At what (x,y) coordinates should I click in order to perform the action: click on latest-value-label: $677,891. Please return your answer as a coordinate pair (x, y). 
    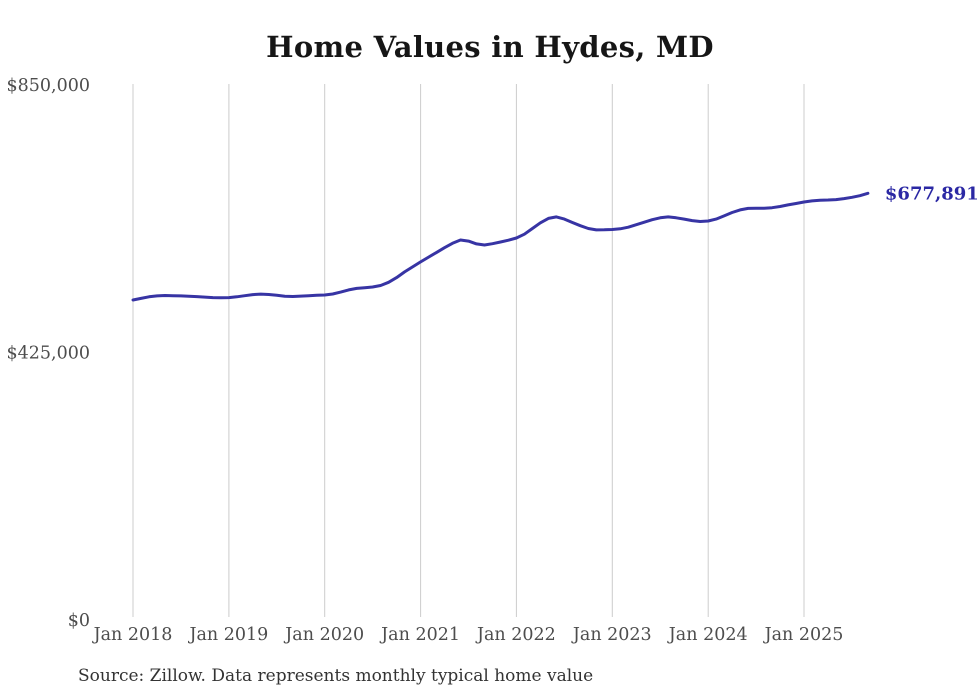
    Looking at the image, I should click on (932, 193).